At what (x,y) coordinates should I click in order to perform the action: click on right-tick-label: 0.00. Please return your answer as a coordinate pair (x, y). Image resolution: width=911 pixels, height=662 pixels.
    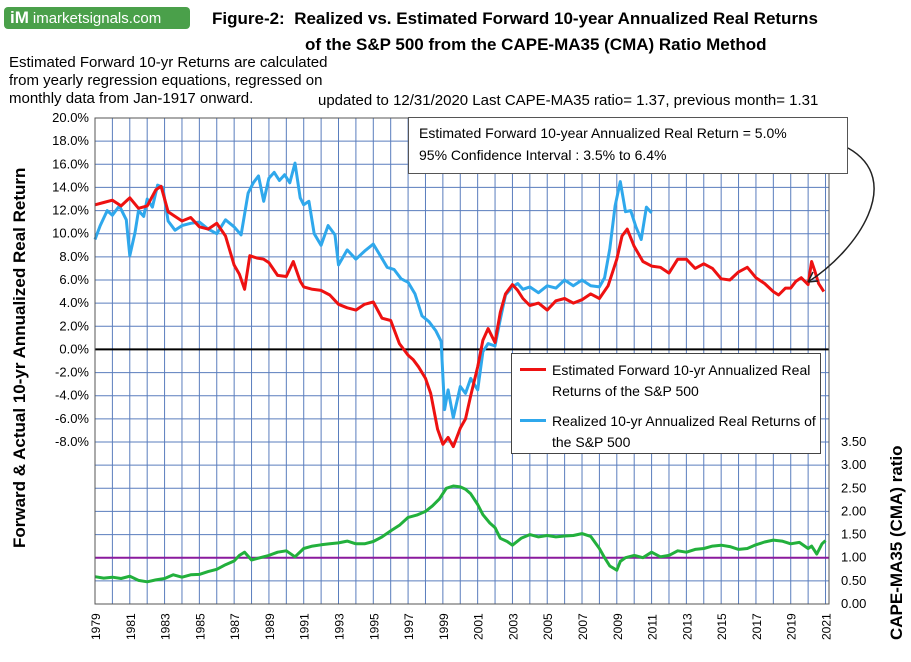
    Looking at the image, I should click on (853, 603).